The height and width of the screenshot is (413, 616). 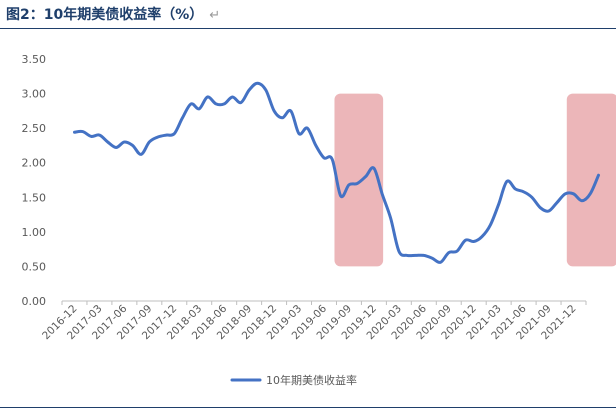 What do you see at coordinates (34, 163) in the screenshot?
I see `y-tick-label: 2.00` at bounding box center [34, 163].